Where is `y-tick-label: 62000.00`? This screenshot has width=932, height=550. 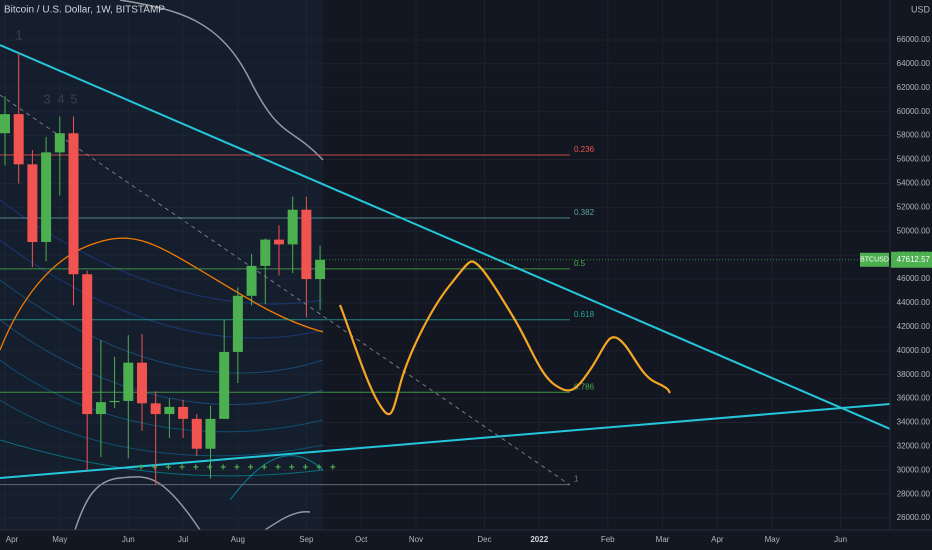
y-tick-label: 62000.00 is located at coordinates (914, 87).